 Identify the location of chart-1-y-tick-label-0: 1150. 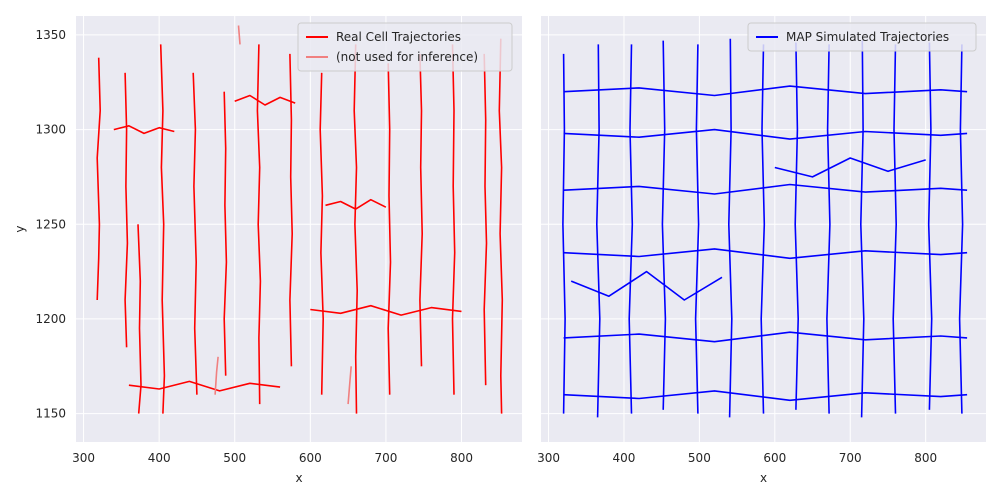
(50, 414).